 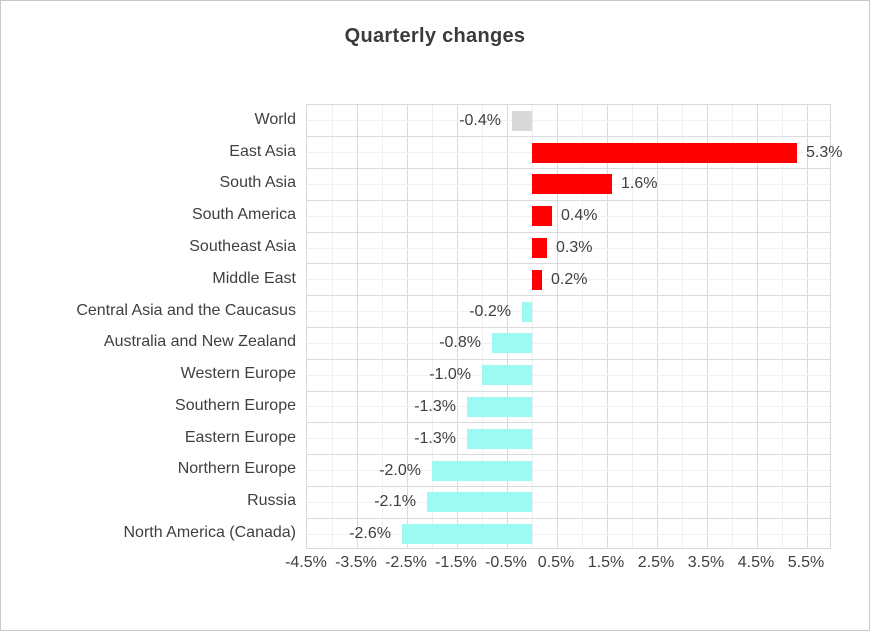 I want to click on bar-east-asia, so click(x=664, y=152).